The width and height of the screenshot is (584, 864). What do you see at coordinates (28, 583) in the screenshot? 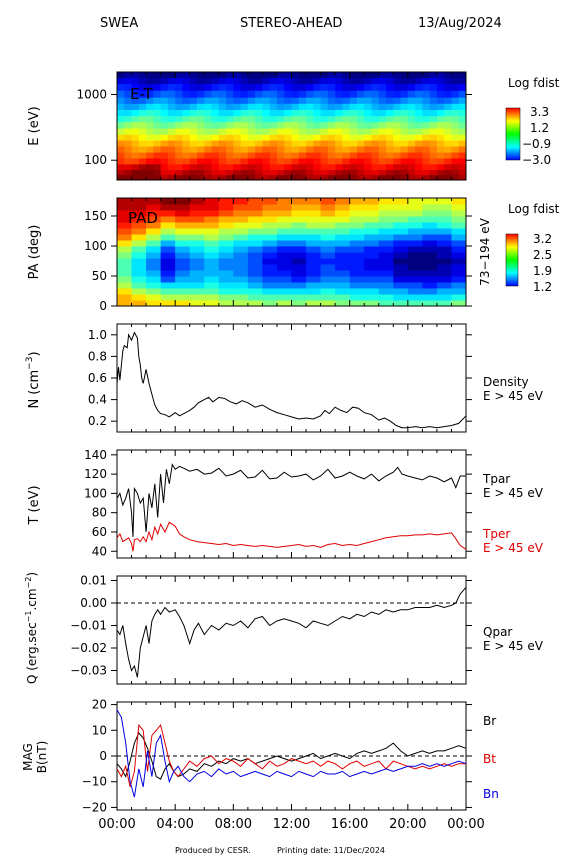
I see `heatflux-ylabel-sup2: −2` at bounding box center [28, 583].